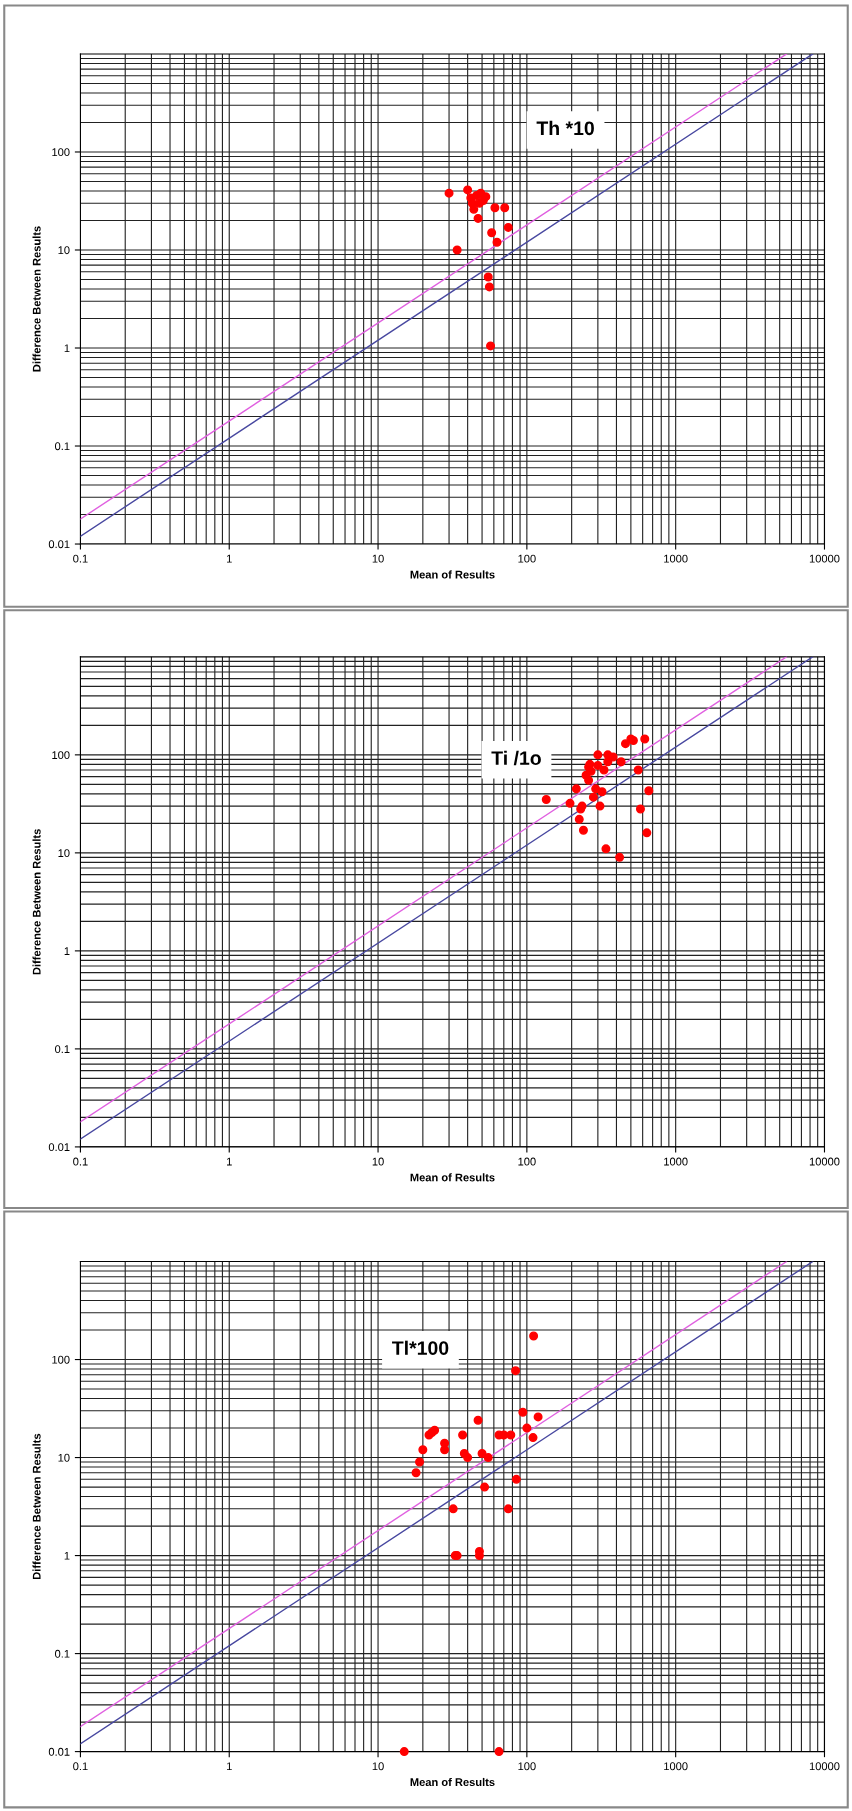 The image size is (852, 1811). Describe the element at coordinates (516, 758) in the screenshot. I see `annotation: Ti /1o` at that location.